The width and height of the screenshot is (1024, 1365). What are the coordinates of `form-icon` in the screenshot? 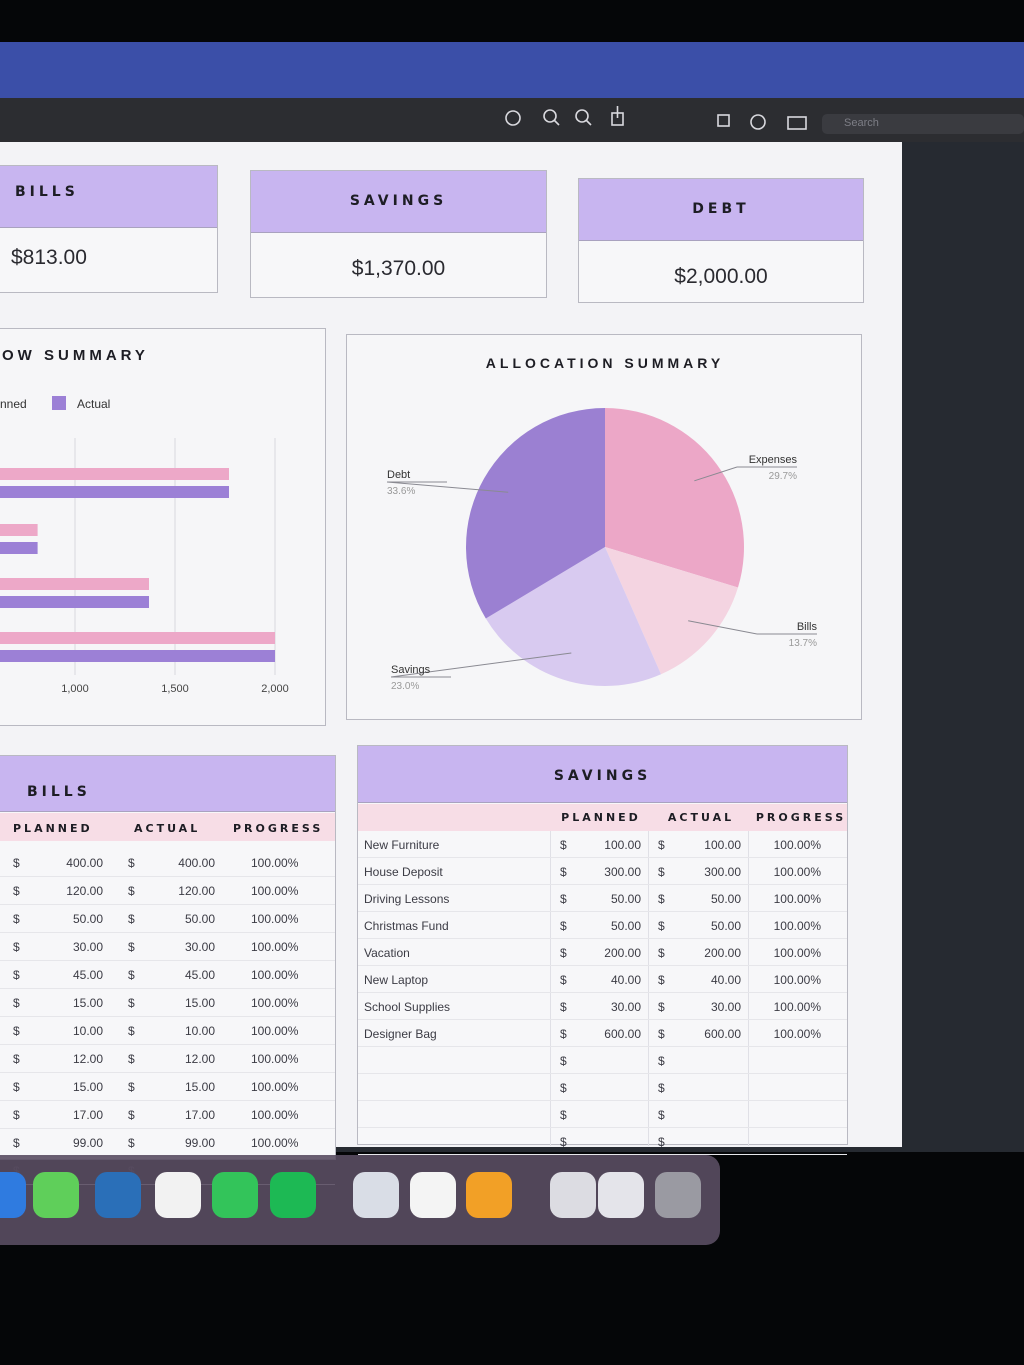 It's located at (797, 123).